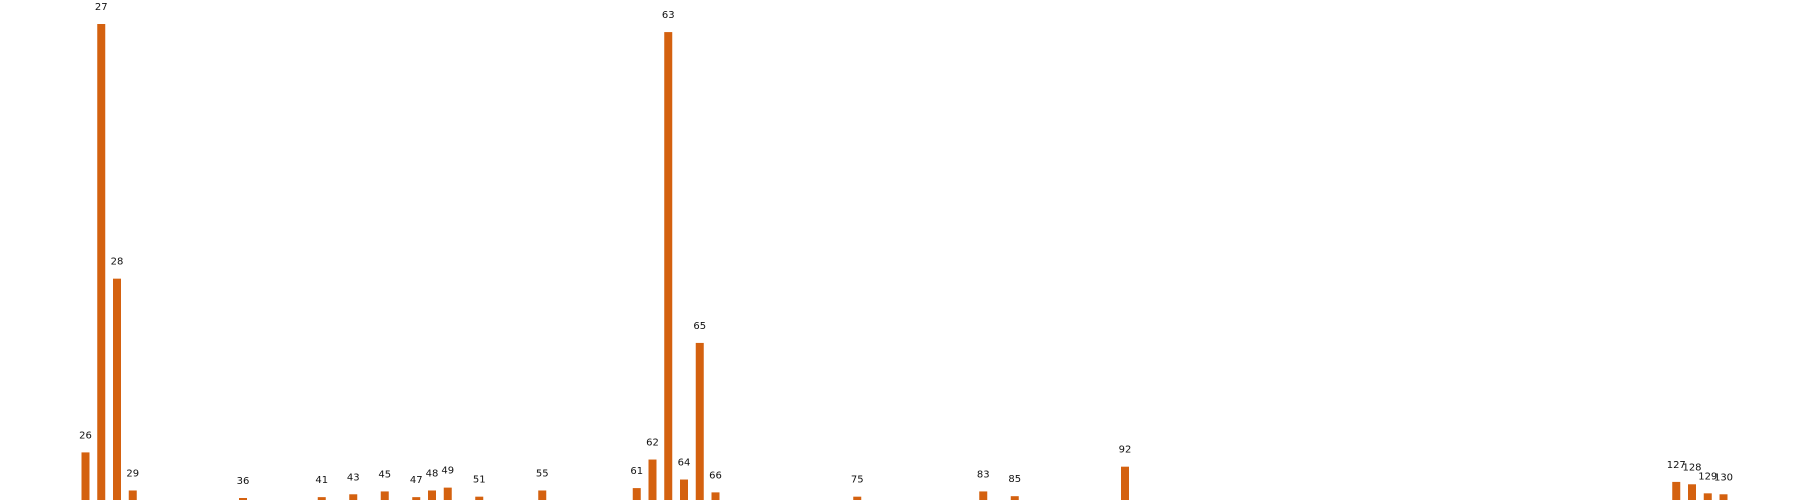 This screenshot has height=500, width=1800. Describe the element at coordinates (983, 474) in the screenshot. I see `bar-label-83: 83` at that location.